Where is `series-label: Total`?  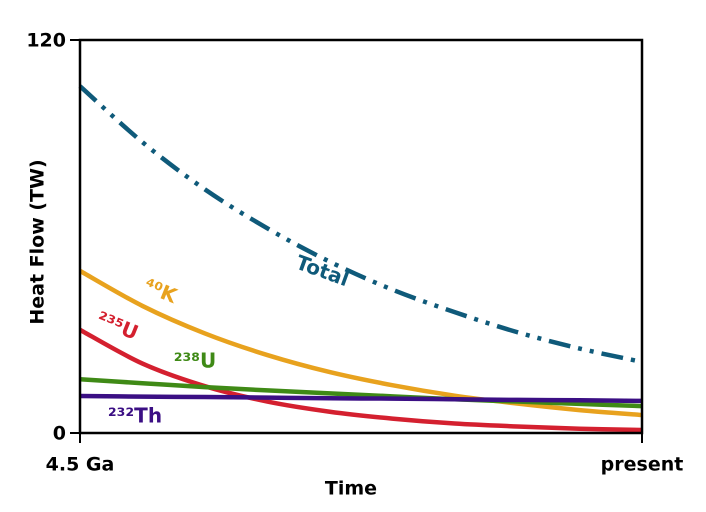 series-label: Total is located at coordinates (323, 270).